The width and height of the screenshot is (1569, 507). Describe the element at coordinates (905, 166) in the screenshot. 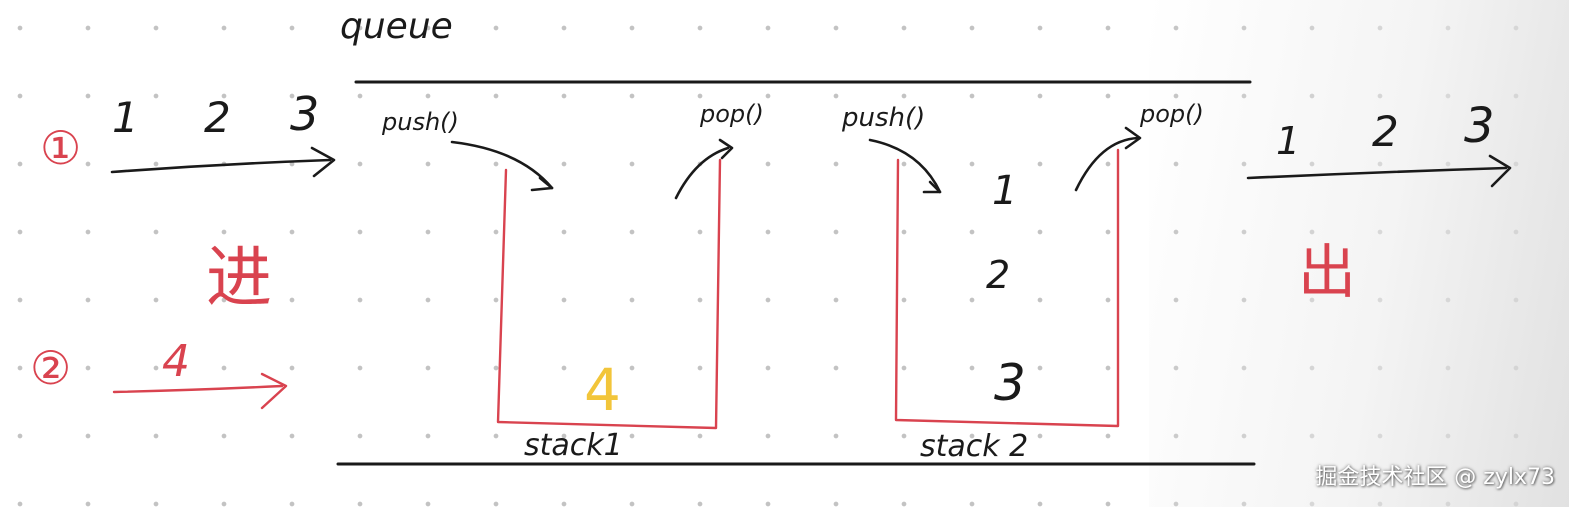

I see `stack2-push-arrow` at that location.